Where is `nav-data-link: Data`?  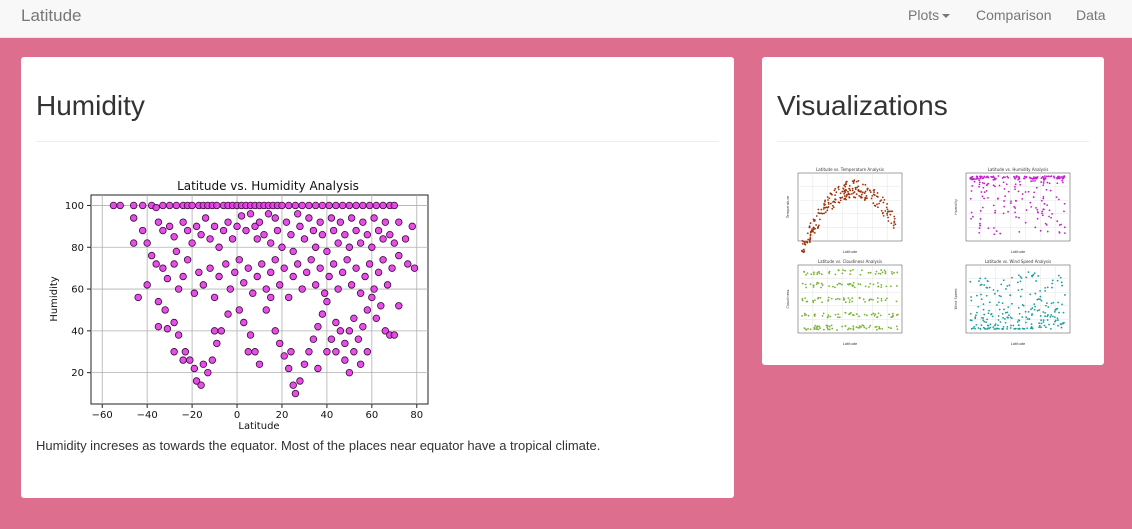 nav-data-link: Data is located at coordinates (1091, 15).